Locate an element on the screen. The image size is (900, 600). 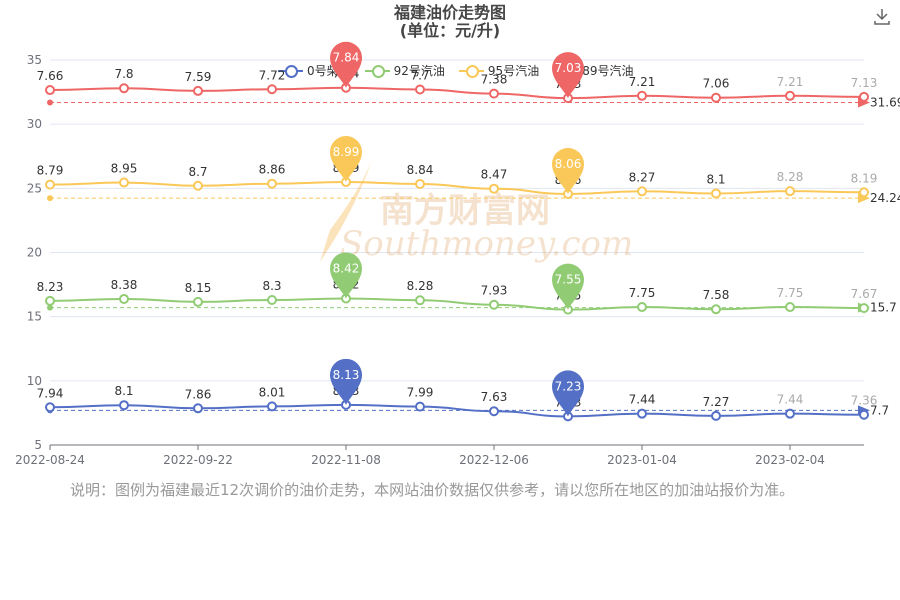
data-label: 7.13 is located at coordinates (864, 83).